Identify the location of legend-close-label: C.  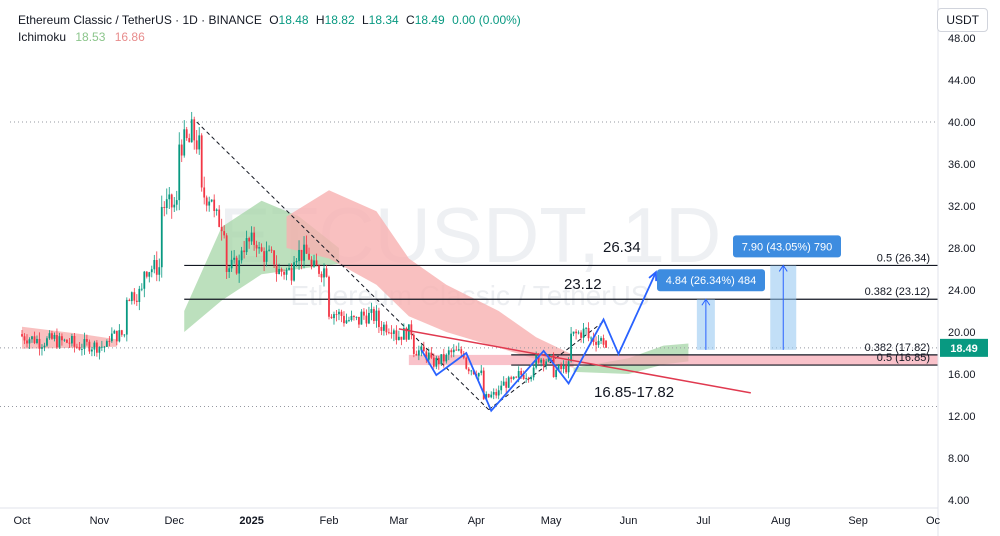
(410, 20).